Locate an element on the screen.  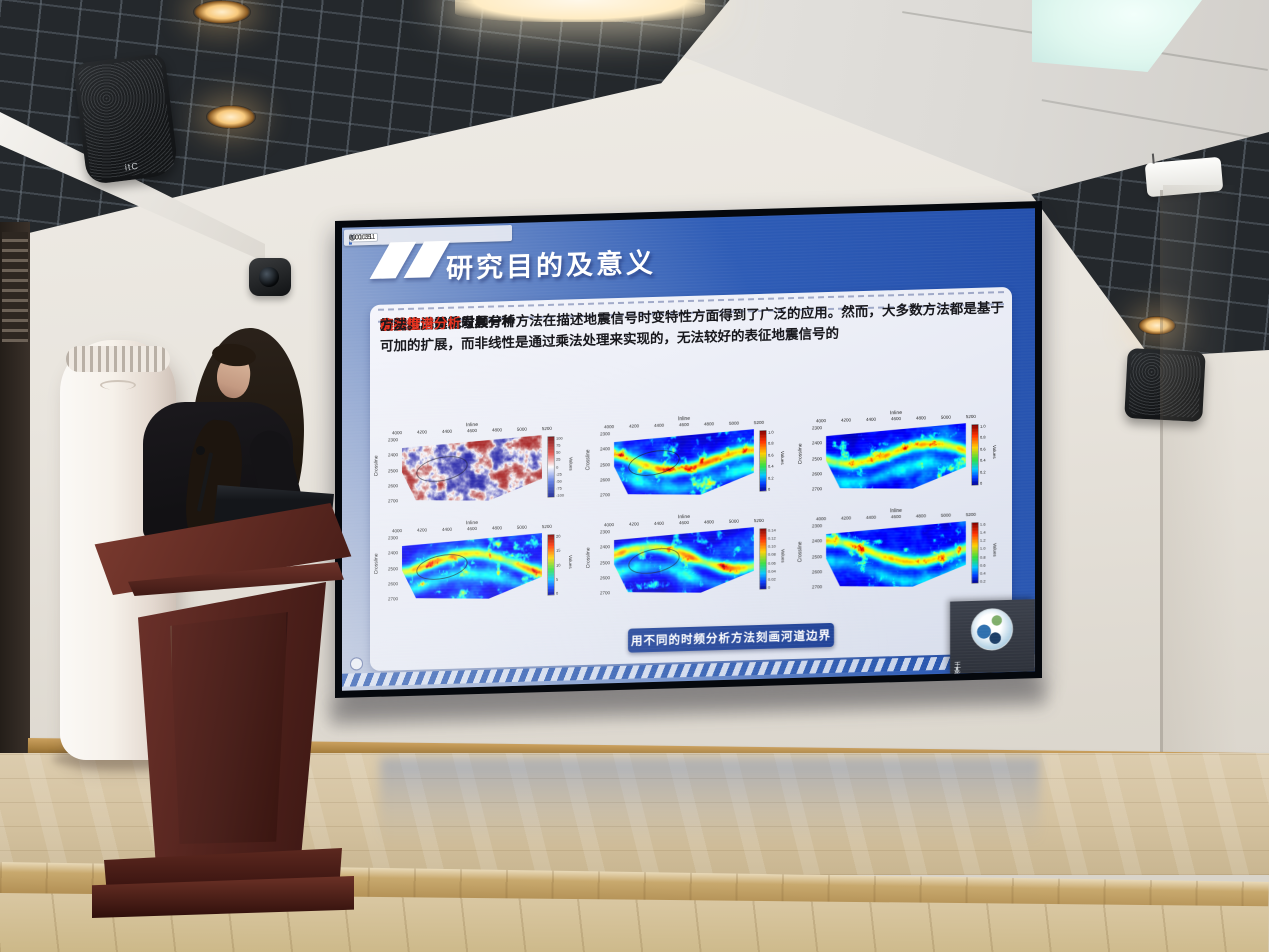
webcam-tile: 王彬 is located at coordinates (992, 639).